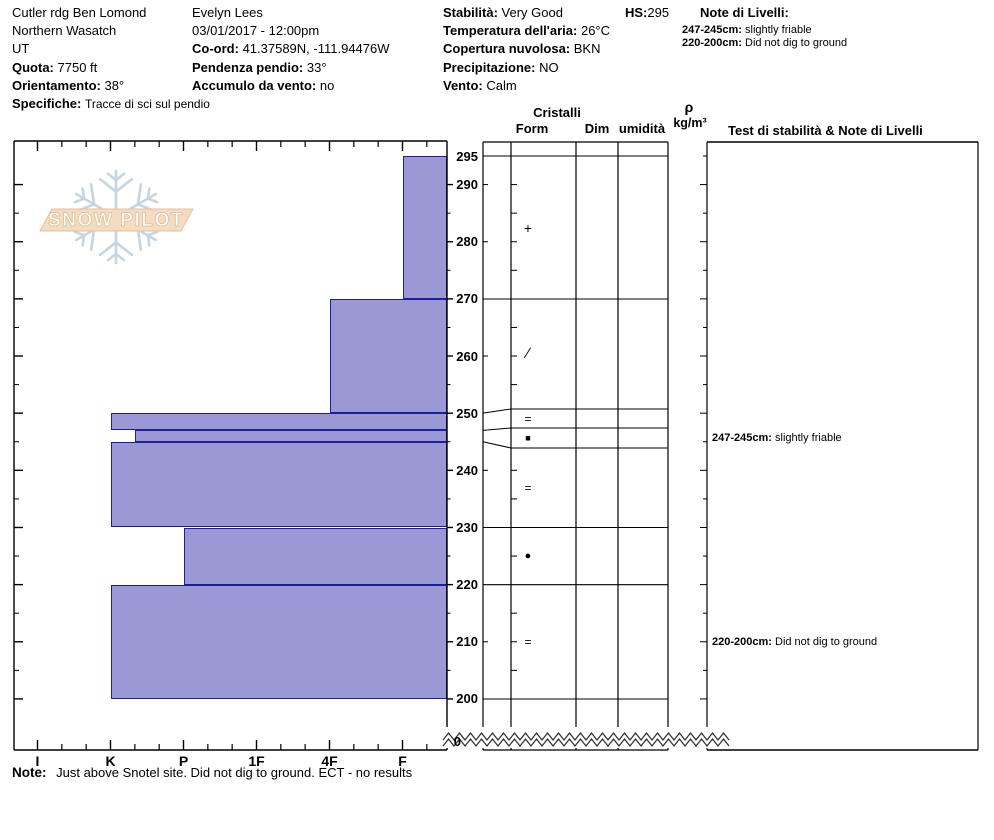 The image size is (994, 840). What do you see at coordinates (256, 31) in the screenshot?
I see `header-row: 03/01/2017 - 12:00pm` at bounding box center [256, 31].